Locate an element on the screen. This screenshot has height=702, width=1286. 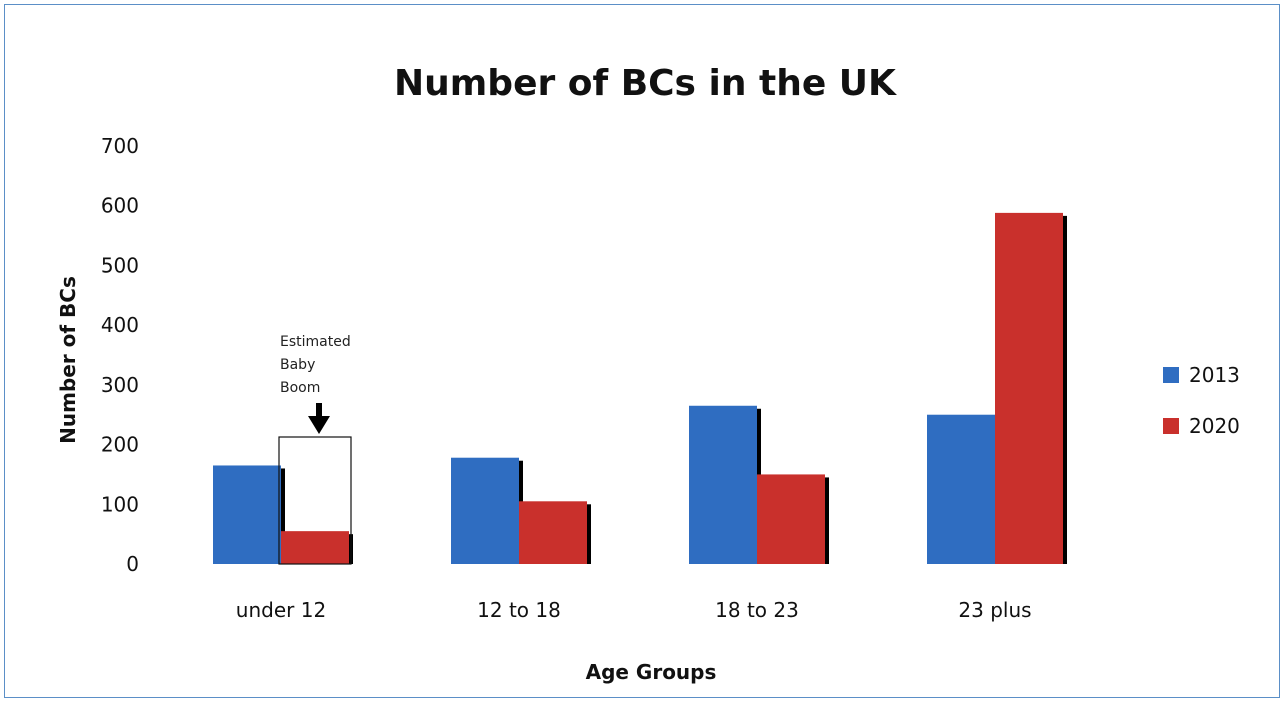
bar-2020-23-plus is located at coordinates (1029, 388).